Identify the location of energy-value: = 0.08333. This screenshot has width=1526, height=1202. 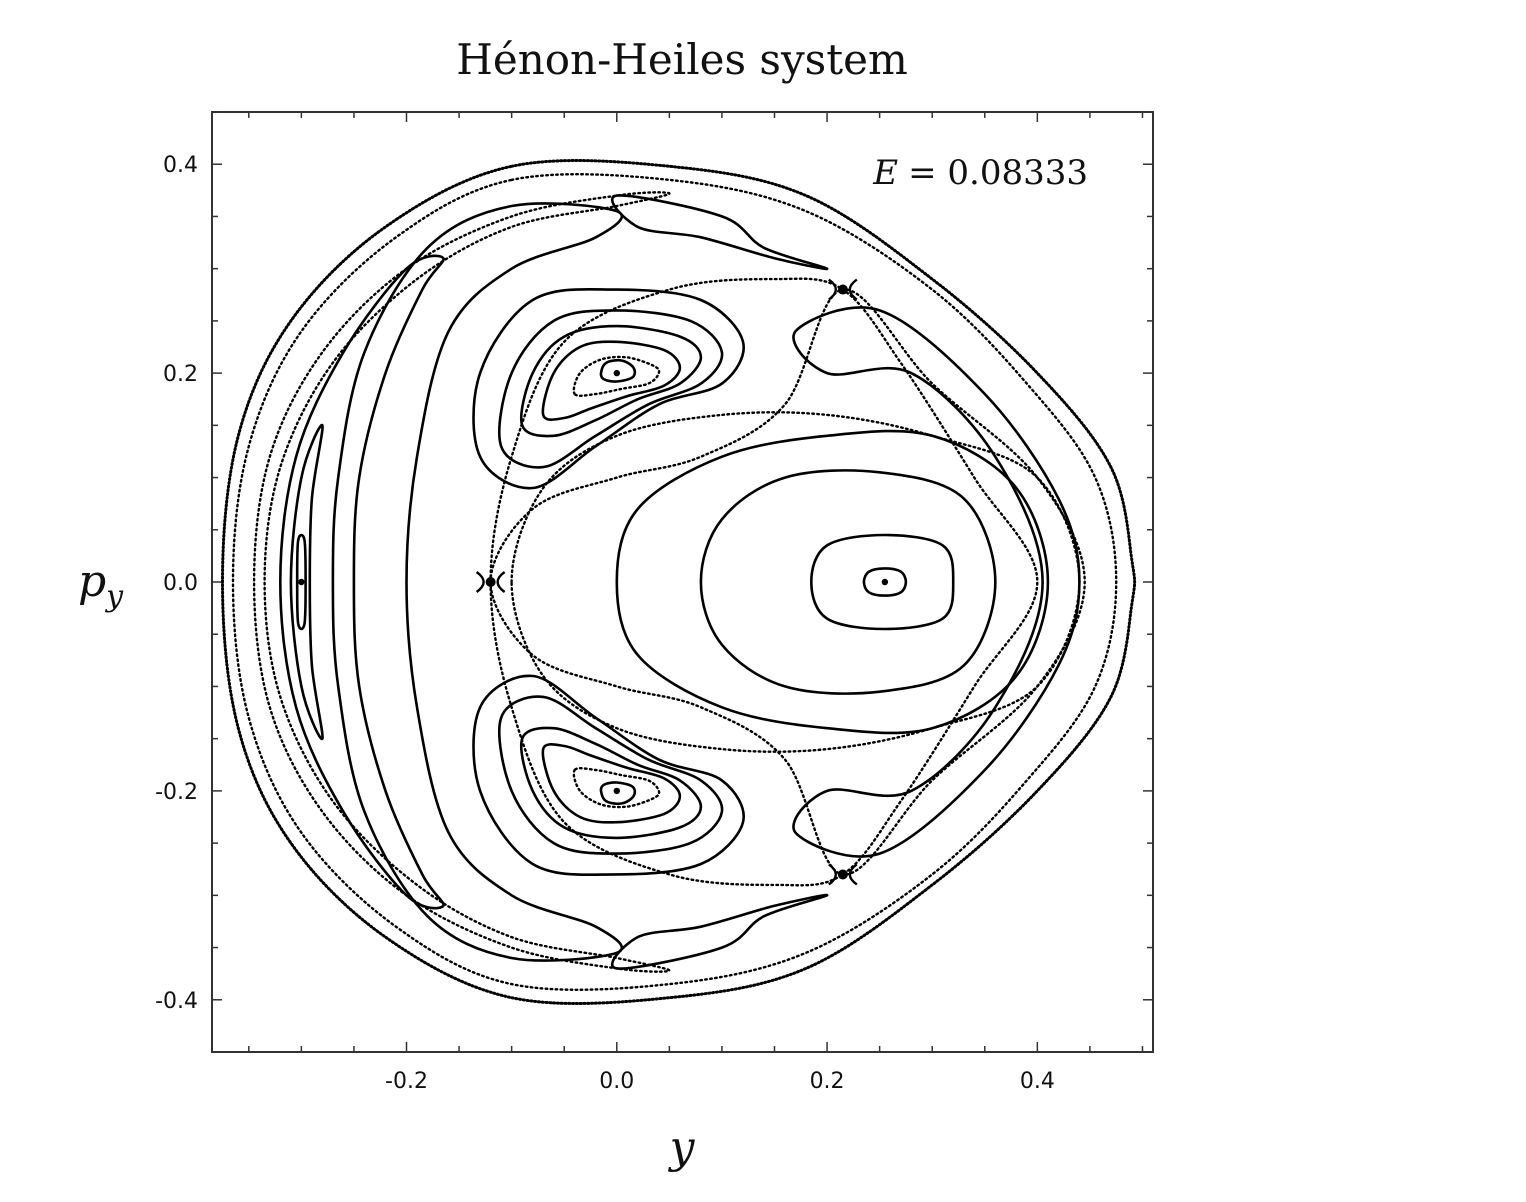
(998, 173).